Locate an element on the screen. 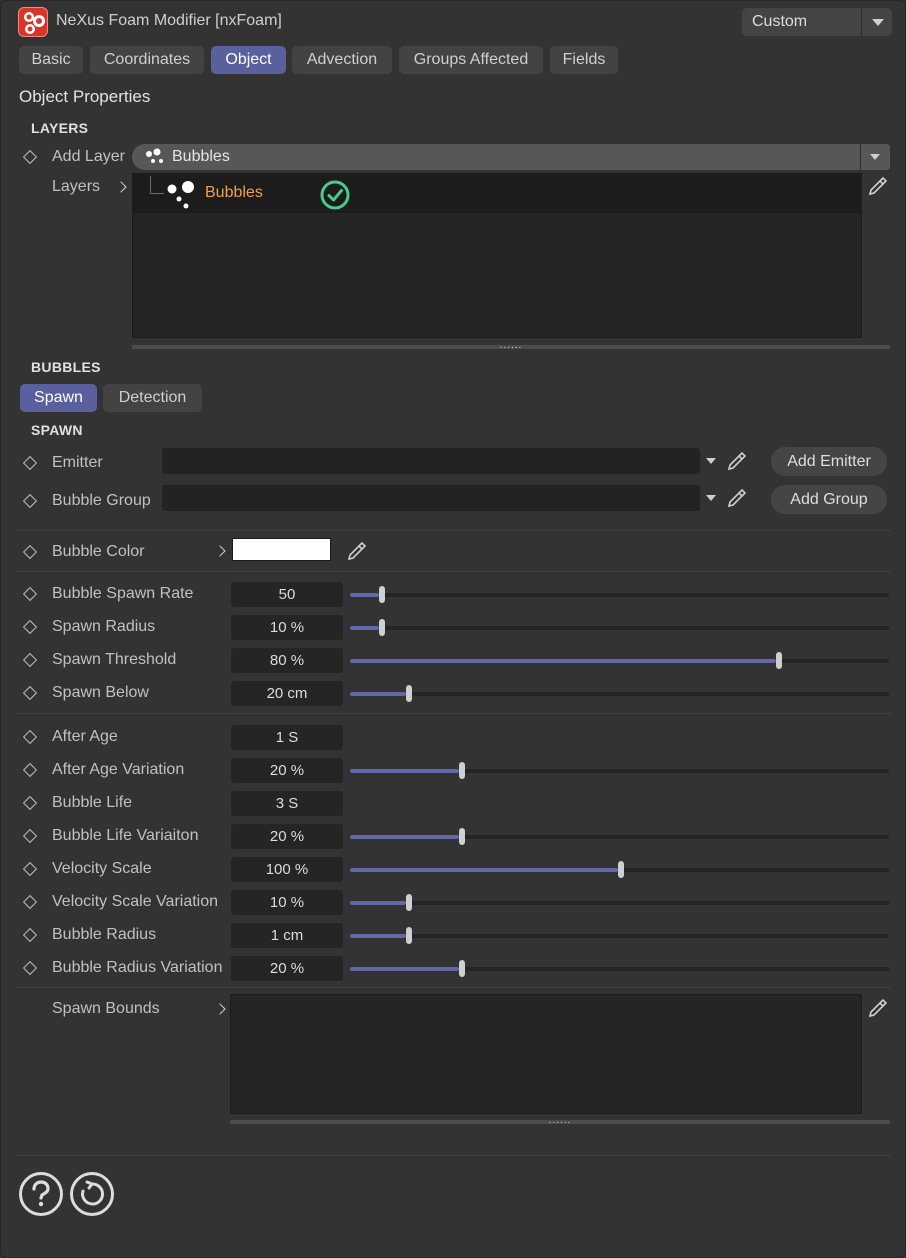  param-value-field: 3 S is located at coordinates (287, 803).